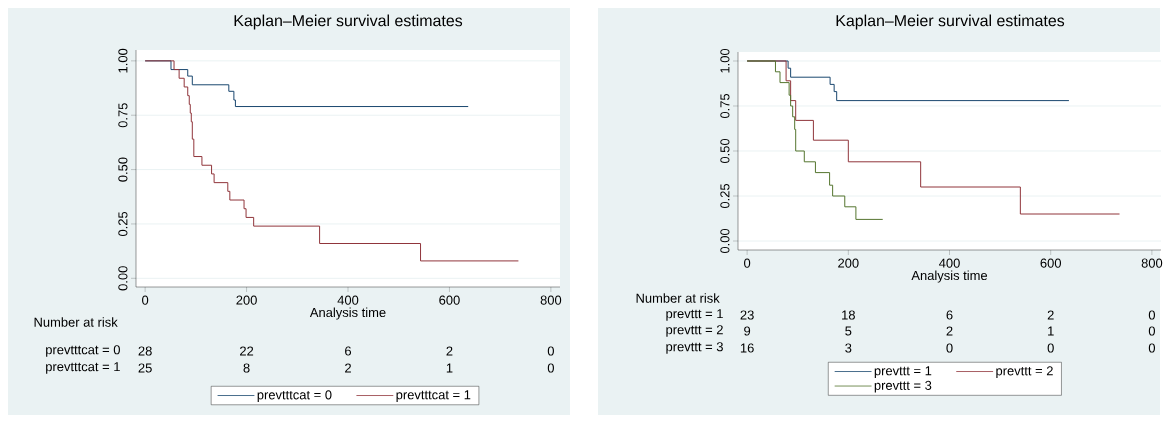  Describe the element at coordinates (83, 368) in the screenshot. I see `text: prevtttcat = 1` at that location.